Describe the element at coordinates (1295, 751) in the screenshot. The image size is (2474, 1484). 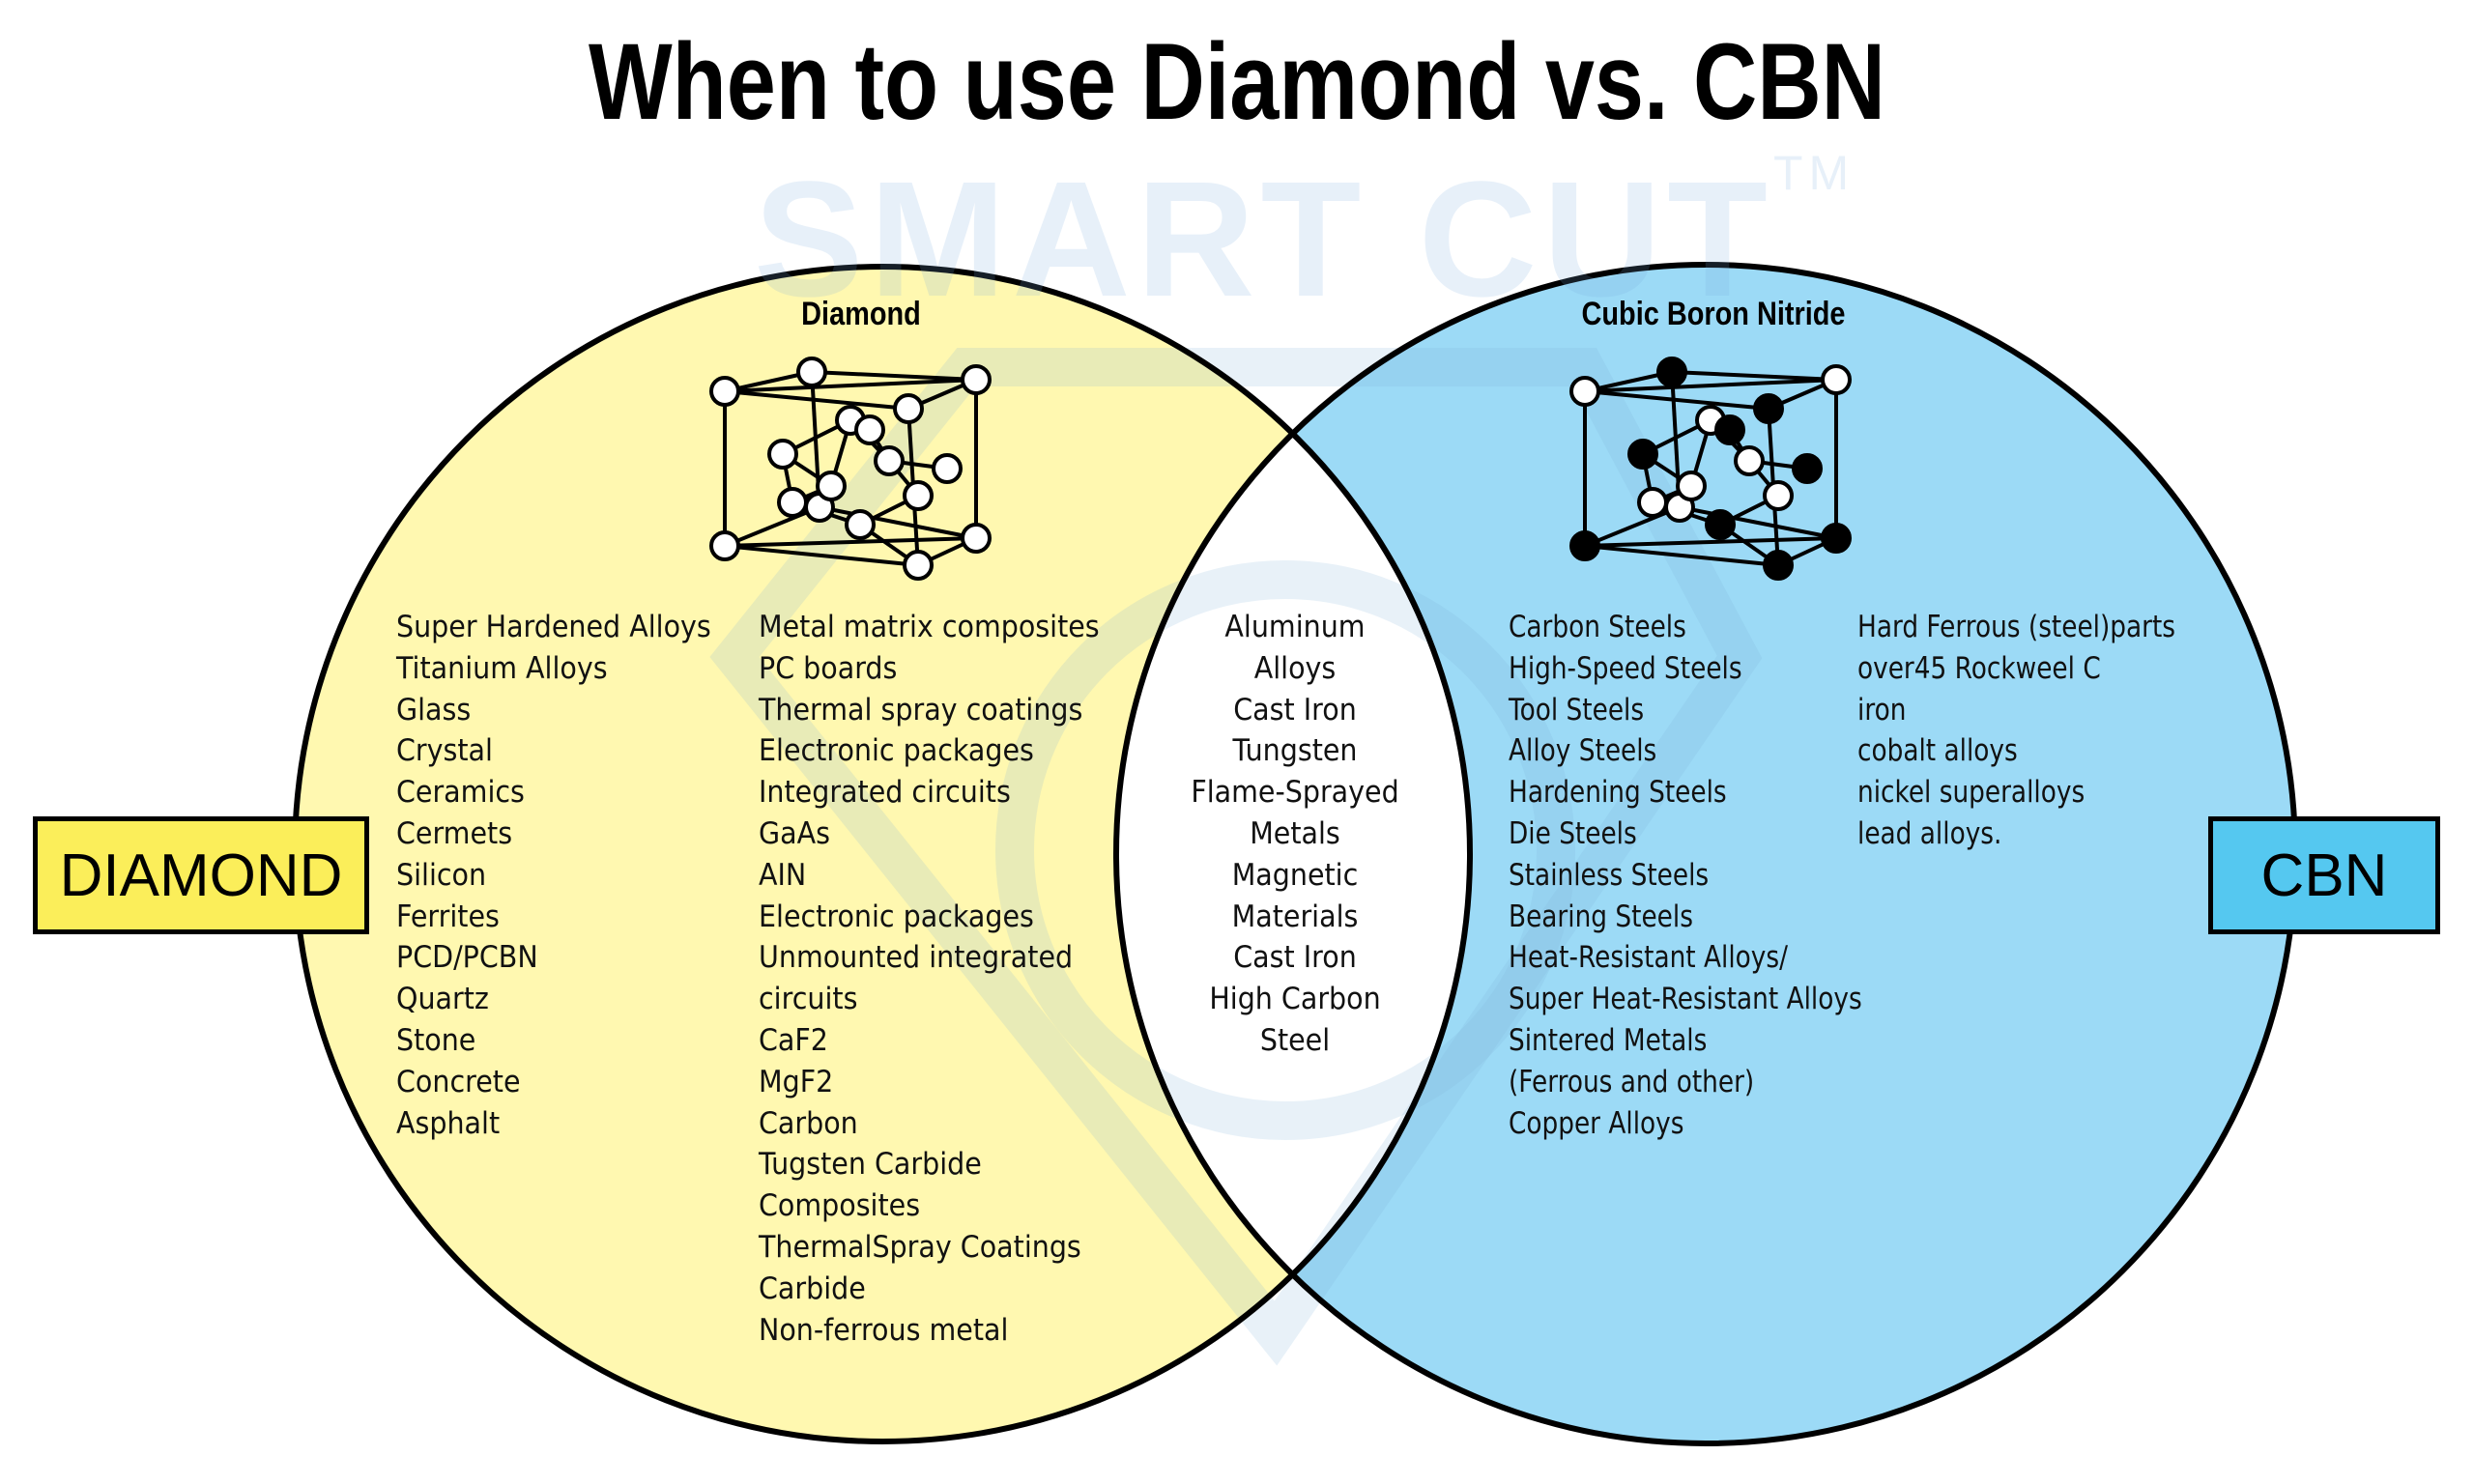
I see `list-item: Tungsten` at that location.